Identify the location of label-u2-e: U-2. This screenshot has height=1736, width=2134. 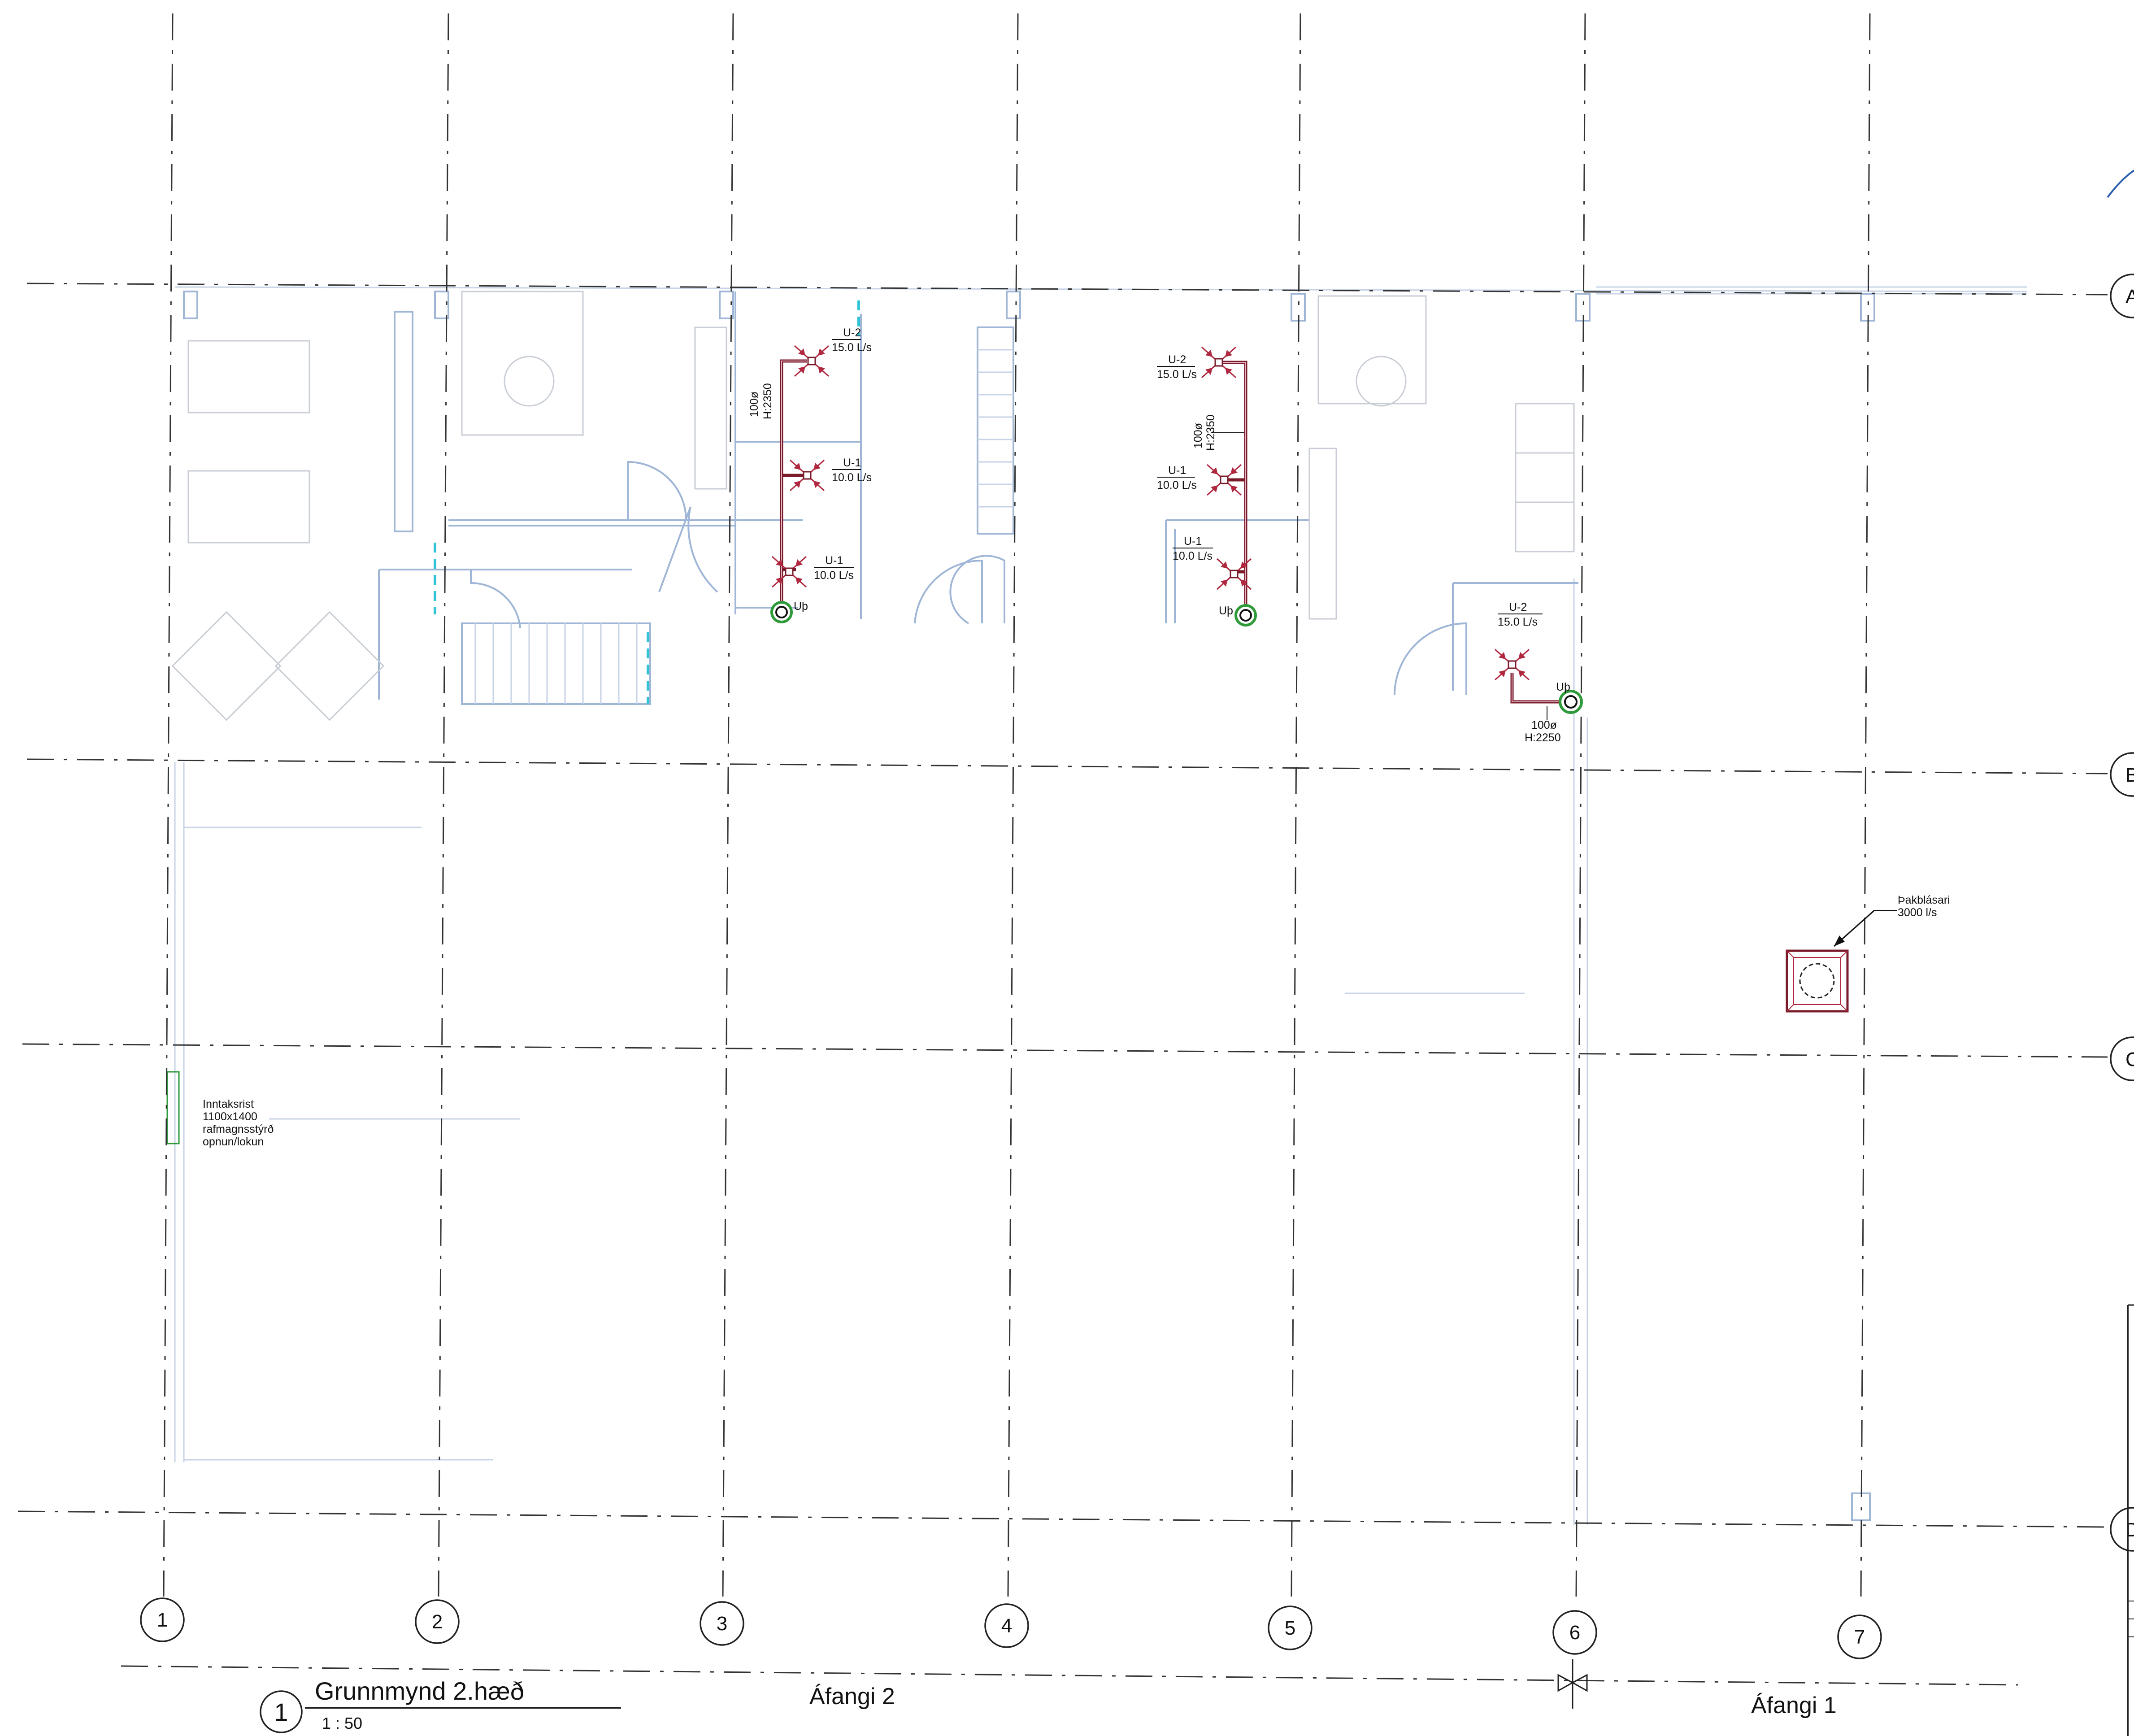
(1518, 607).